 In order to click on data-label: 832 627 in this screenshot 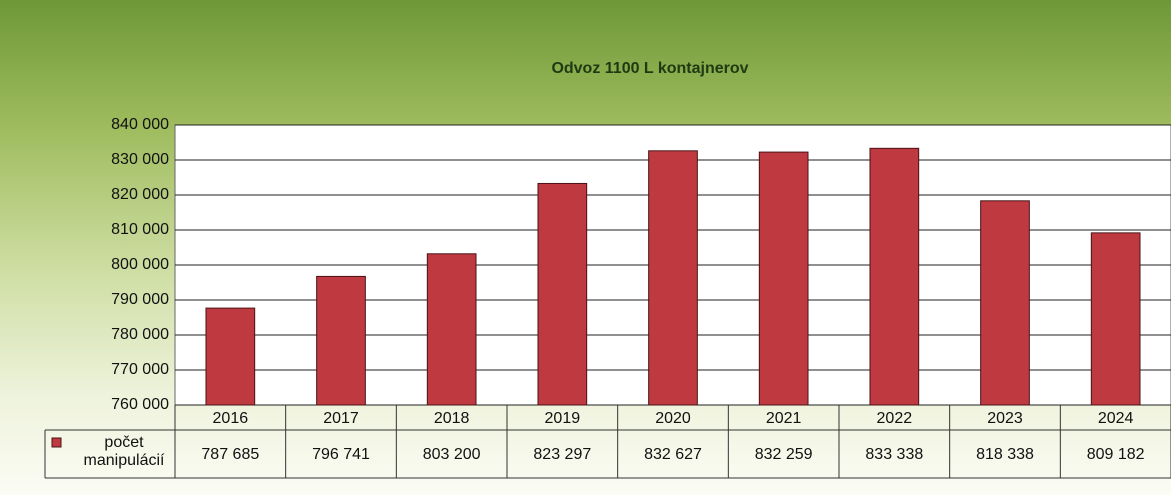, I will do `click(673, 454)`.